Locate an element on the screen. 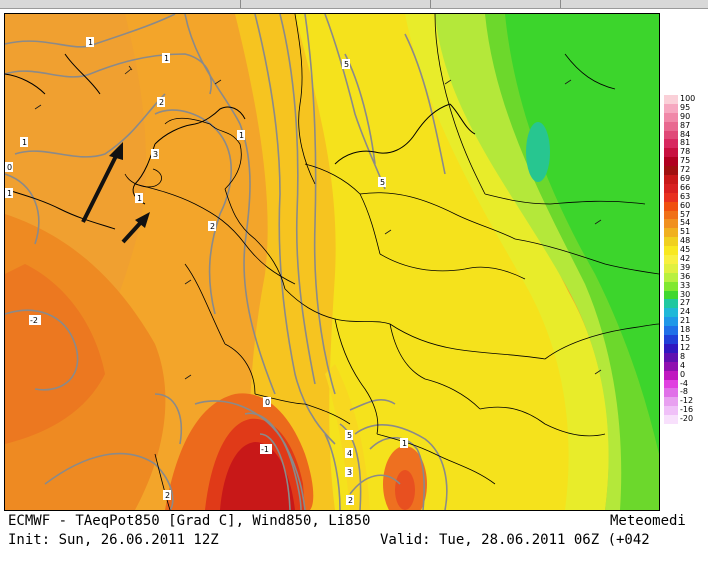 Image resolution: width=708 pixels, height=568 pixels. legend-row: 57 is located at coordinates (686, 215).